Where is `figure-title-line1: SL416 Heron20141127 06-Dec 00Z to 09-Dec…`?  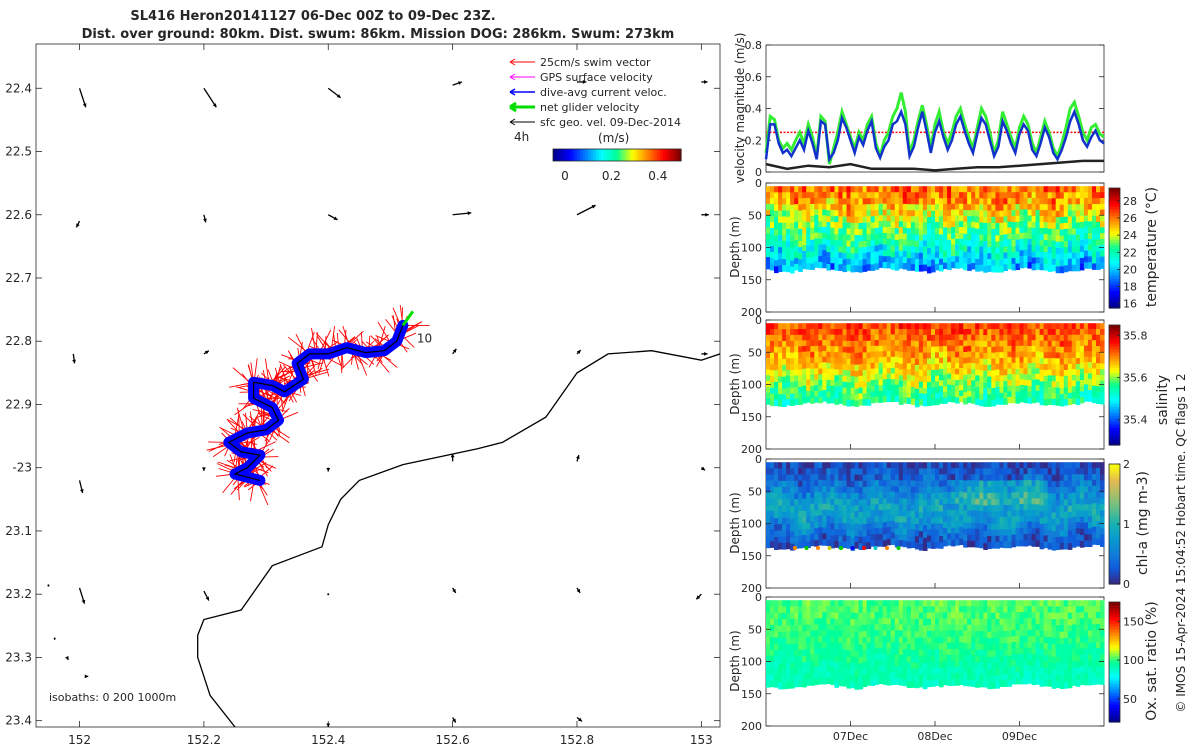 figure-title-line1: SL416 Heron20141127 06-Dec 00Z to 09-Dec… is located at coordinates (312, 16).